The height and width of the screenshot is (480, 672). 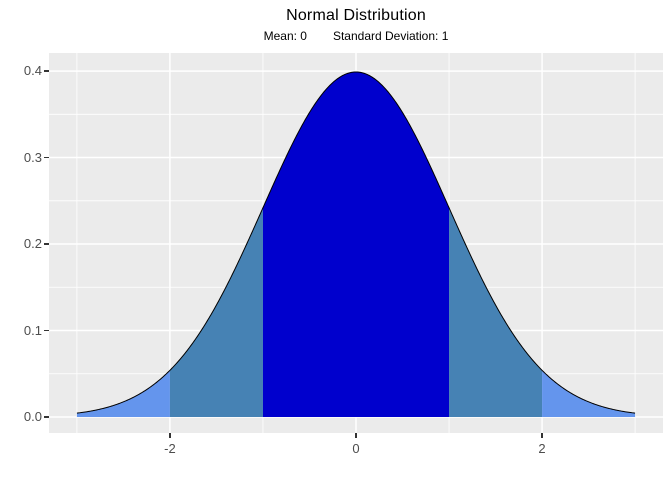 What do you see at coordinates (589, 393) in the screenshot?
I see `region-tail-right-2-to-3-sd` at bounding box center [589, 393].